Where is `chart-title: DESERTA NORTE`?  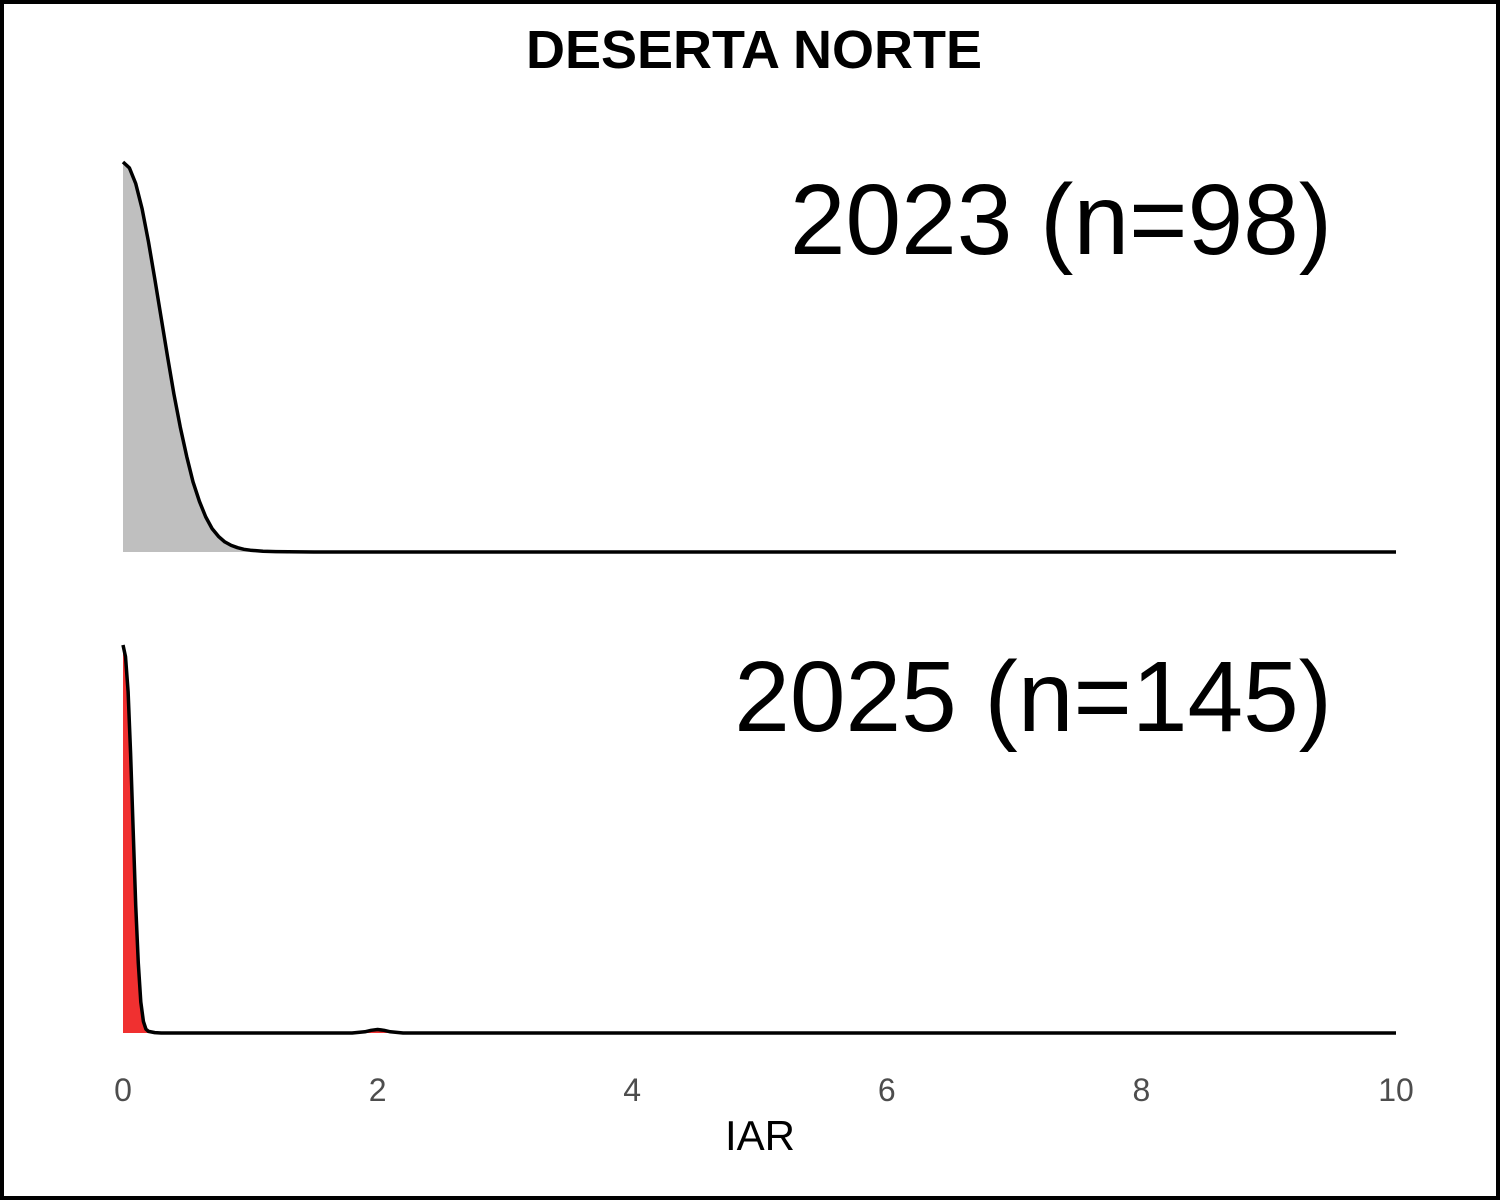
chart-title: DESERTA NORTE is located at coordinates (754, 50).